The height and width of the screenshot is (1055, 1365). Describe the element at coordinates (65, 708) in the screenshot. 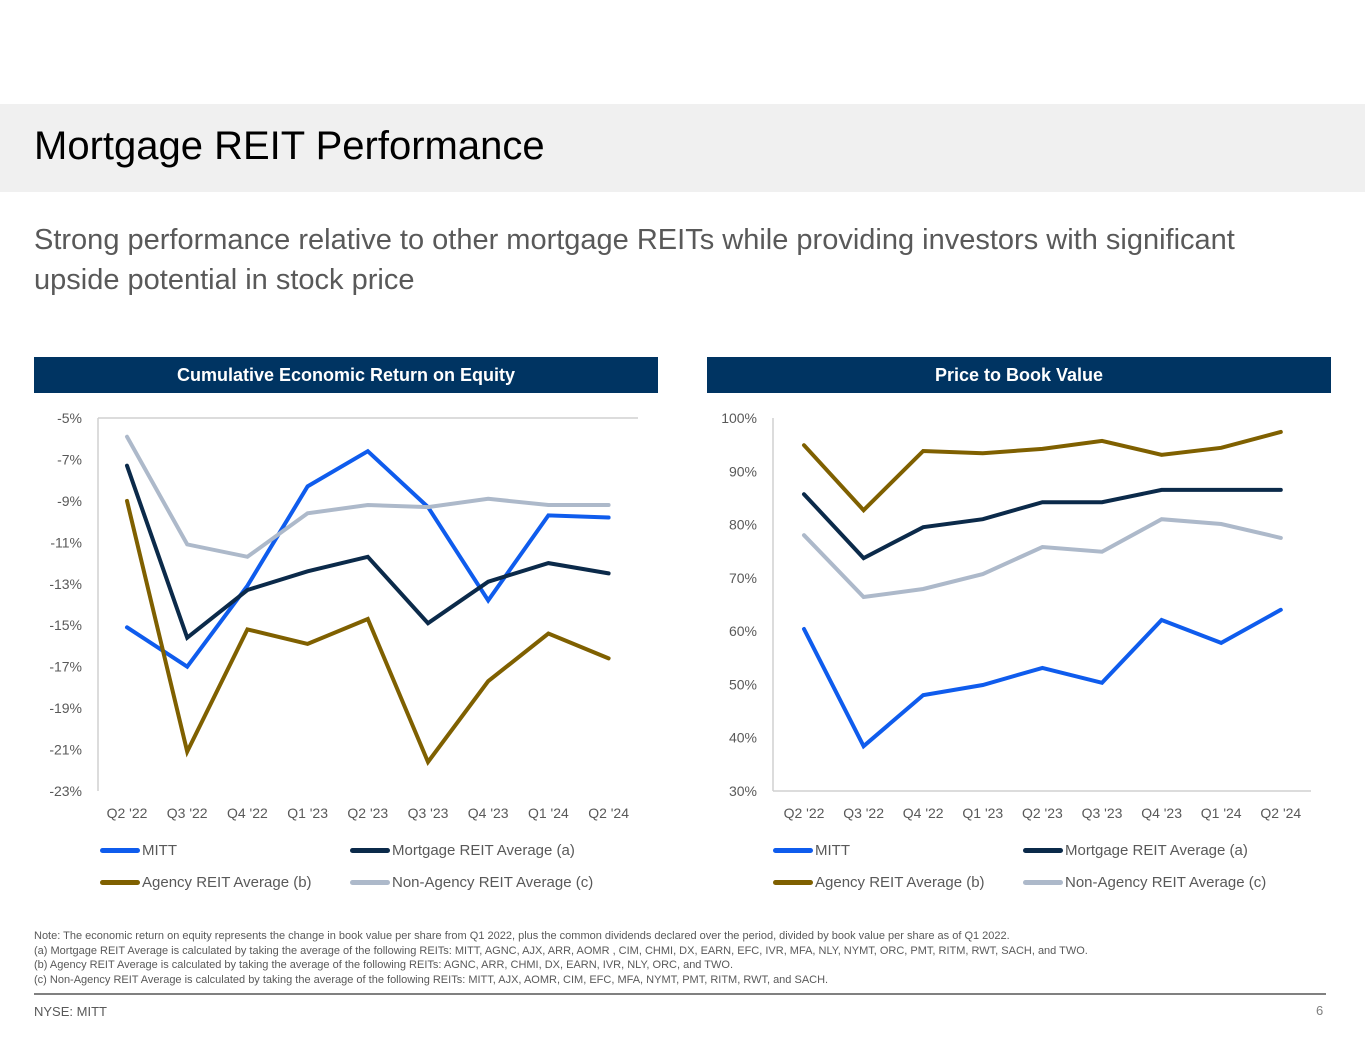

I see `y-tick-label: -19%` at that location.